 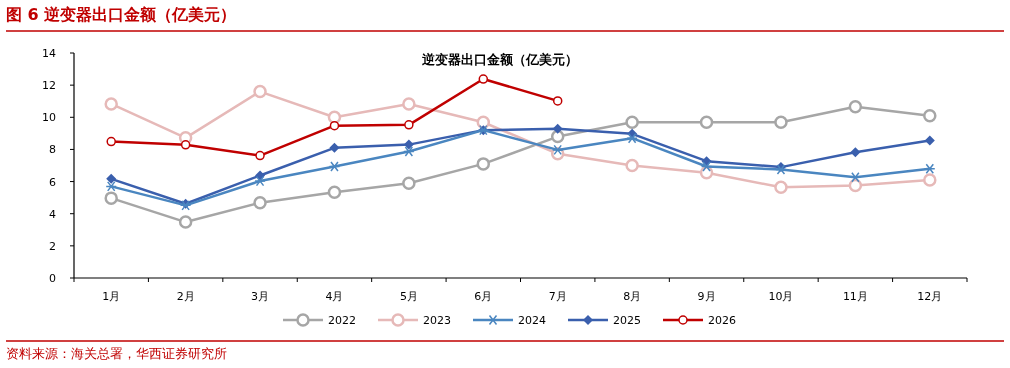 What do you see at coordinates (627, 320) in the screenshot?
I see `legend-label: 2025` at bounding box center [627, 320].